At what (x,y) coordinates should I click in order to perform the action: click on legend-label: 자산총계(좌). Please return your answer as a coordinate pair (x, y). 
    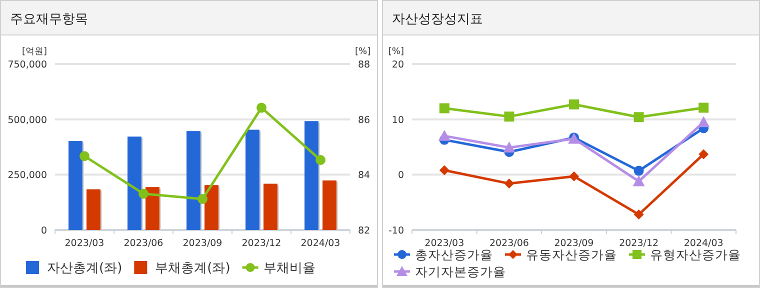
    Looking at the image, I should click on (84, 268).